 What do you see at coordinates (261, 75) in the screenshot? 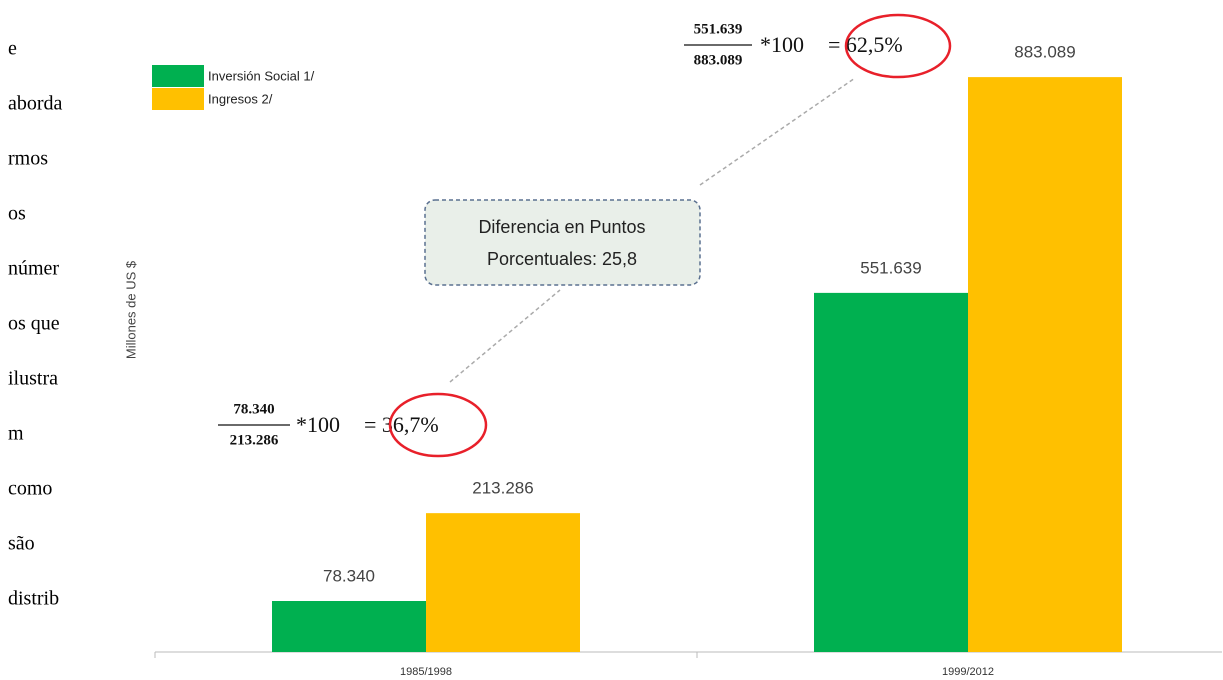
I see `legend-label: Inversión Social 1/` at bounding box center [261, 75].